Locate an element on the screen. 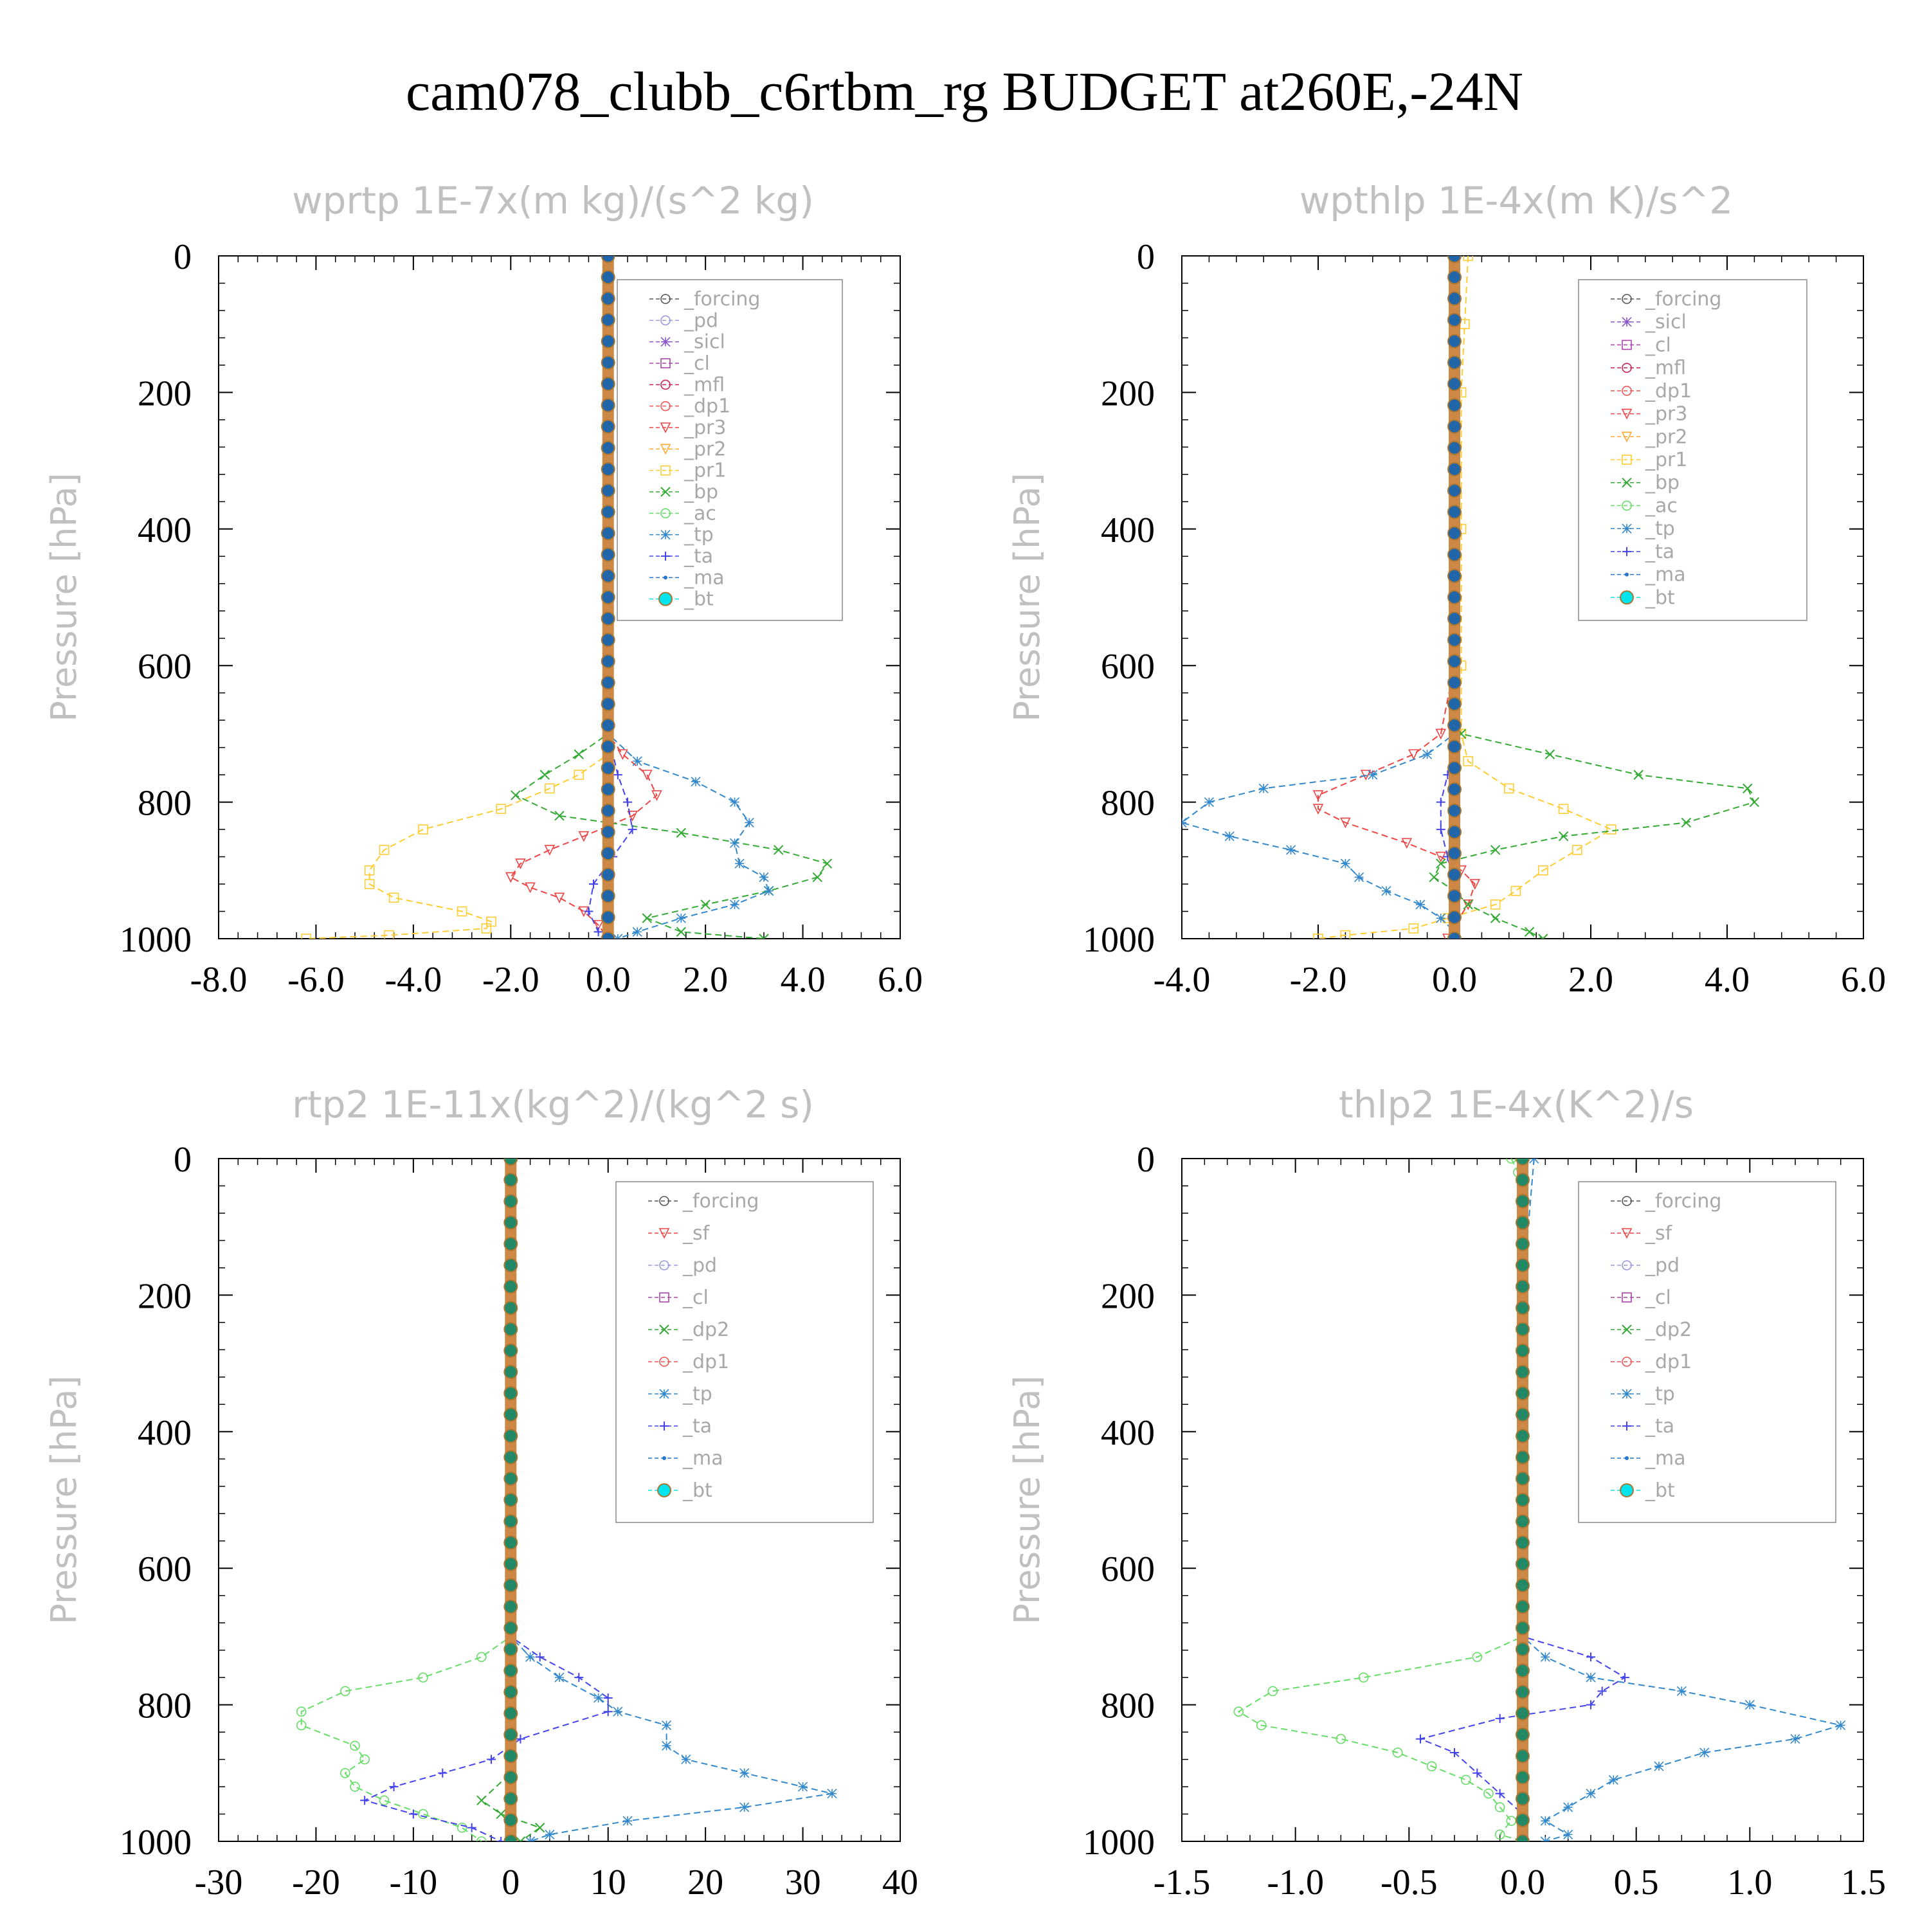 The image size is (1929, 1932). y-tick-label: 800 is located at coordinates (1128, 804).